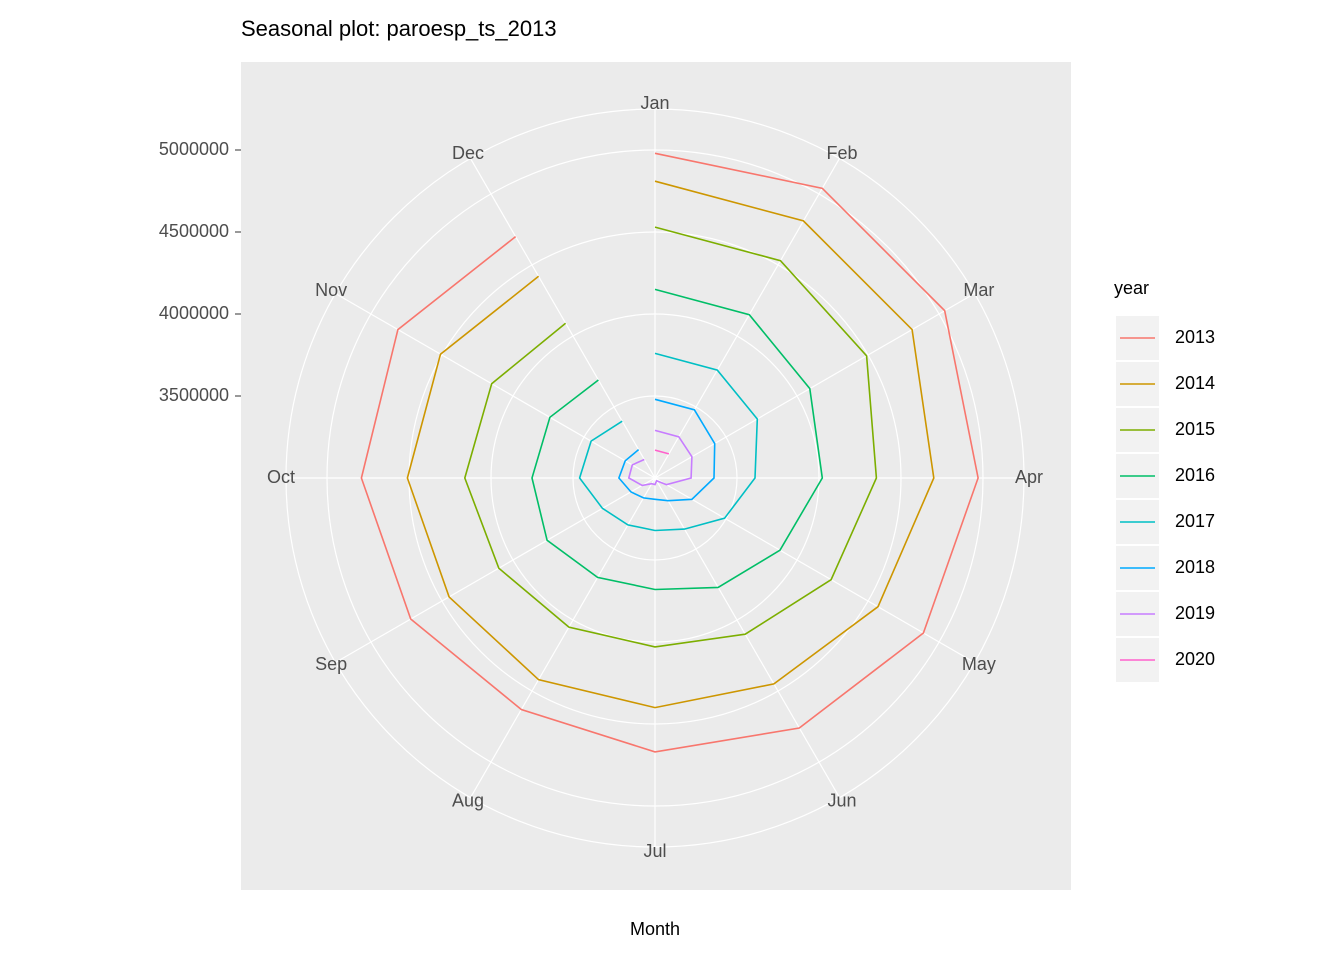  I want to click on legend-label: 2019, so click(1195, 613).